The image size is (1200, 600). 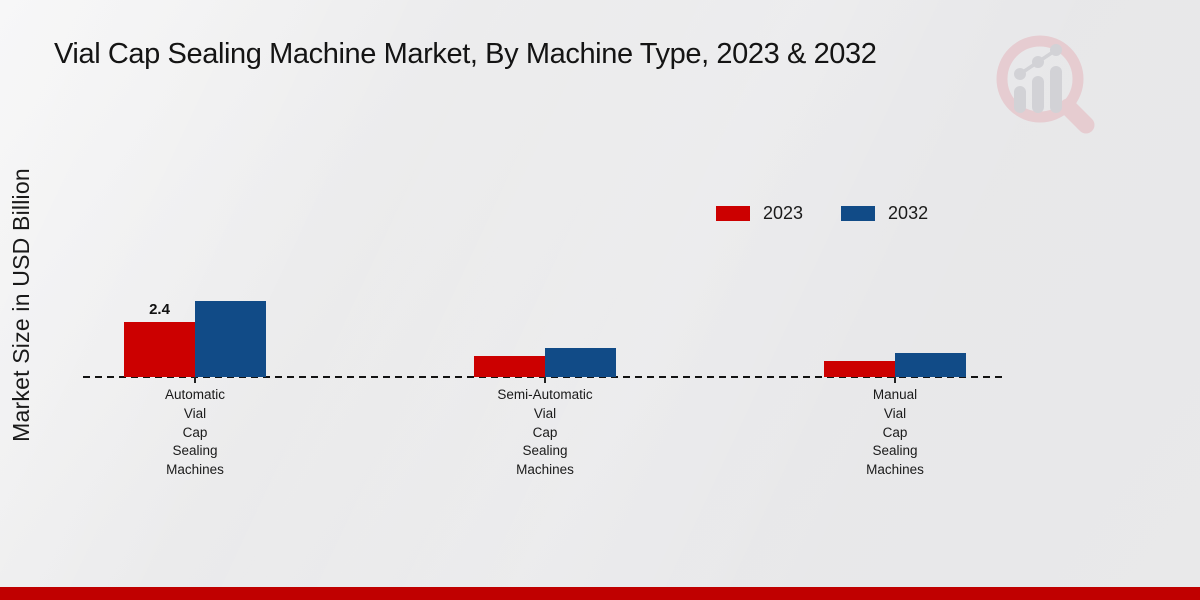 What do you see at coordinates (21, 305) in the screenshot?
I see `y-axis-label: Market Size in USD Billion` at bounding box center [21, 305].